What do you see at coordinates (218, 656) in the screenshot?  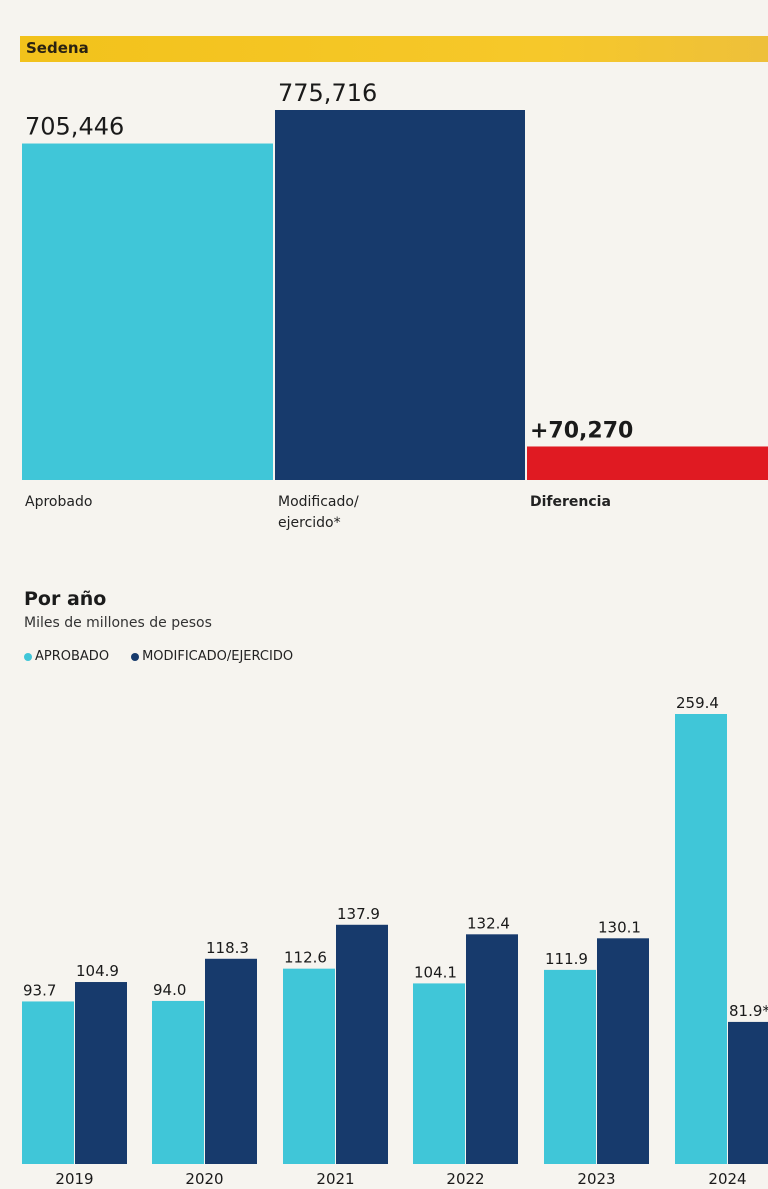 I see `legend-label-modificado: MODIFICADO/EJERCIDO` at bounding box center [218, 656].